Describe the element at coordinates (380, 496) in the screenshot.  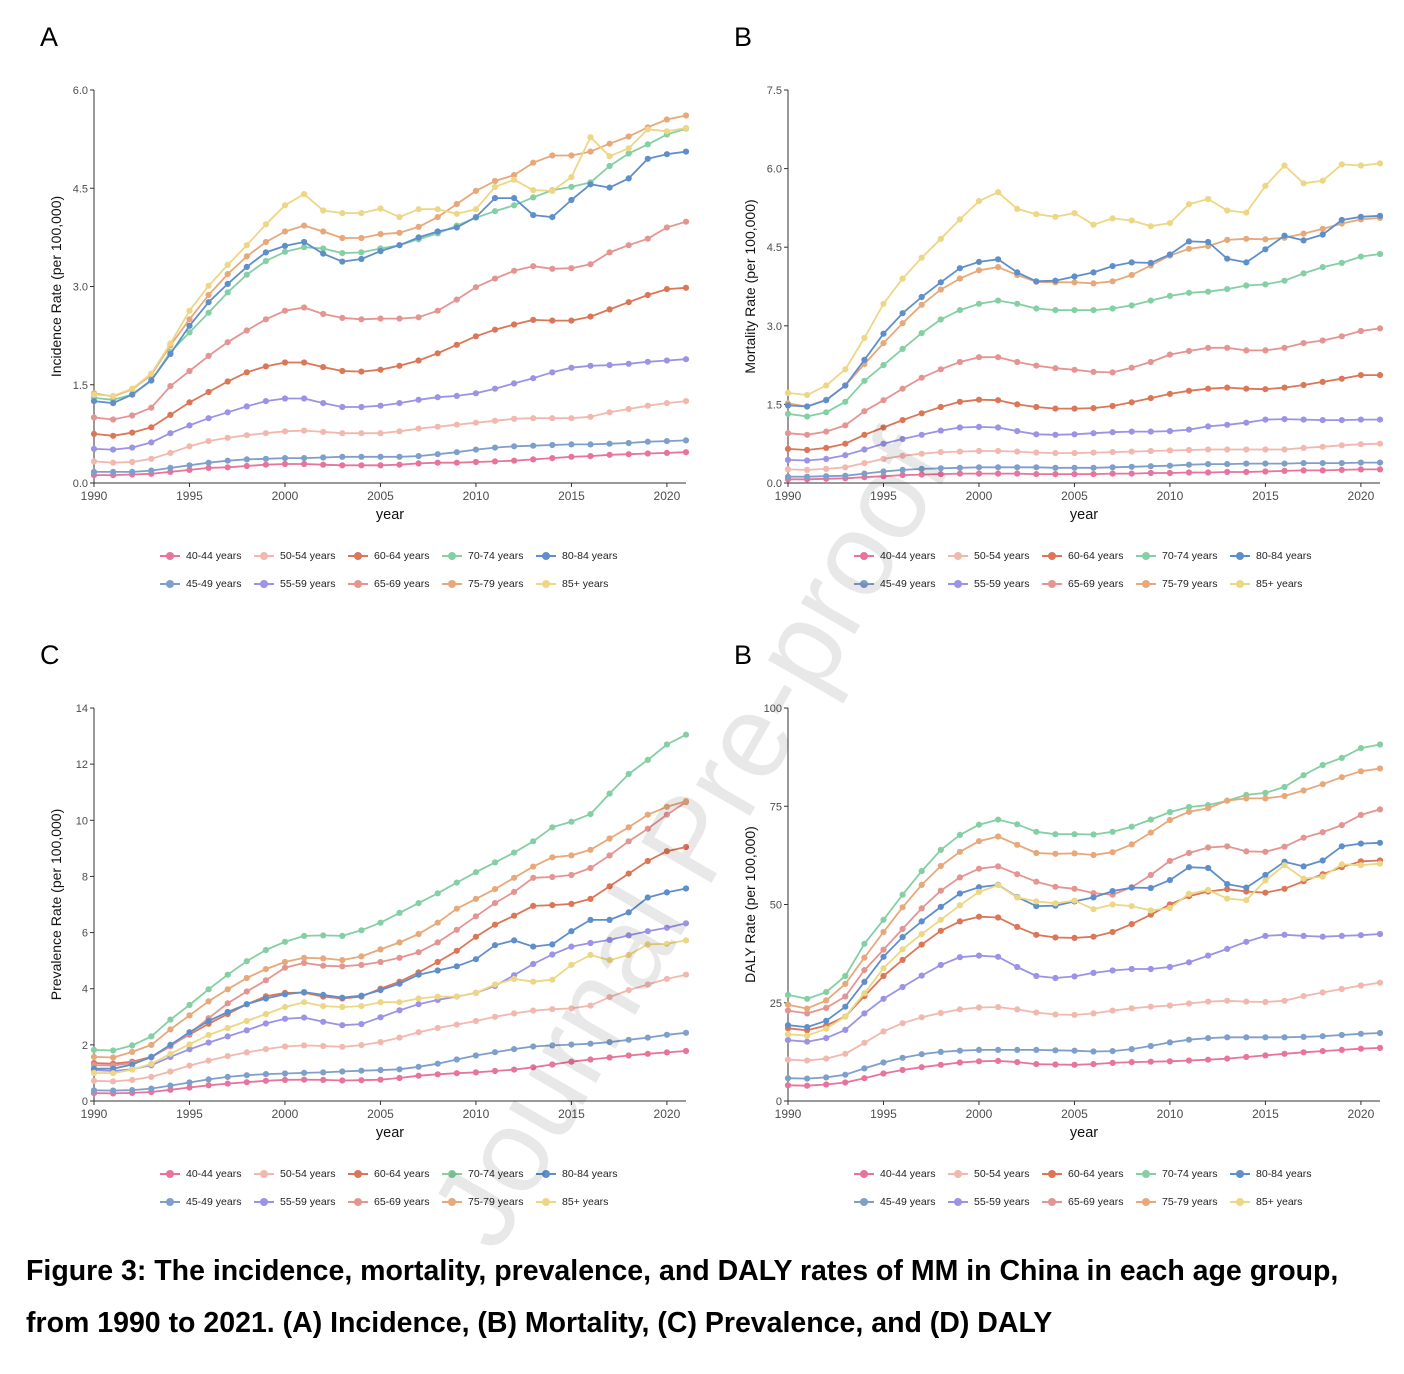
I see `x-tick-label: 2005` at that location.